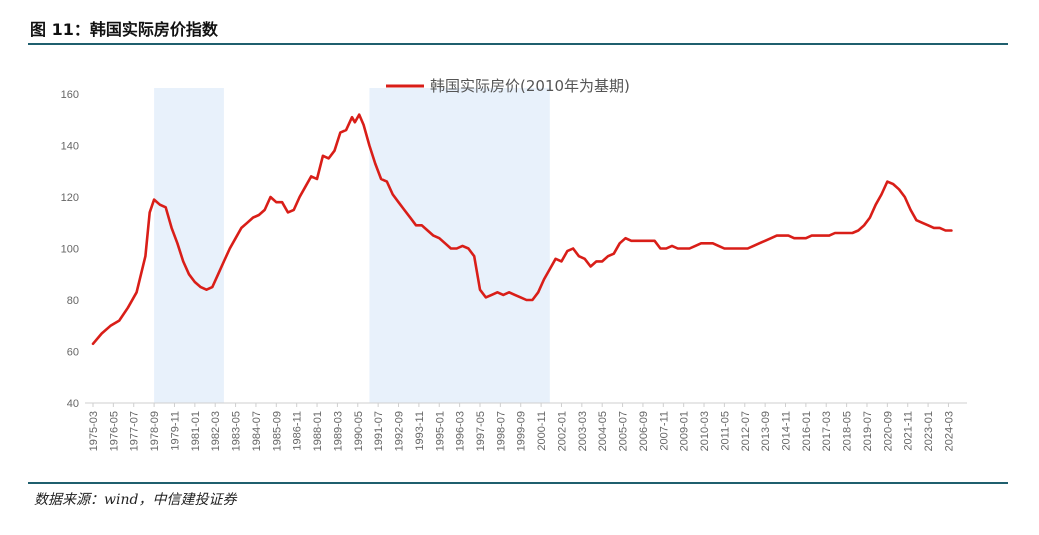 This screenshot has height=535, width=1039. I want to click on x-tick-label: 2023-01, so click(929, 431).